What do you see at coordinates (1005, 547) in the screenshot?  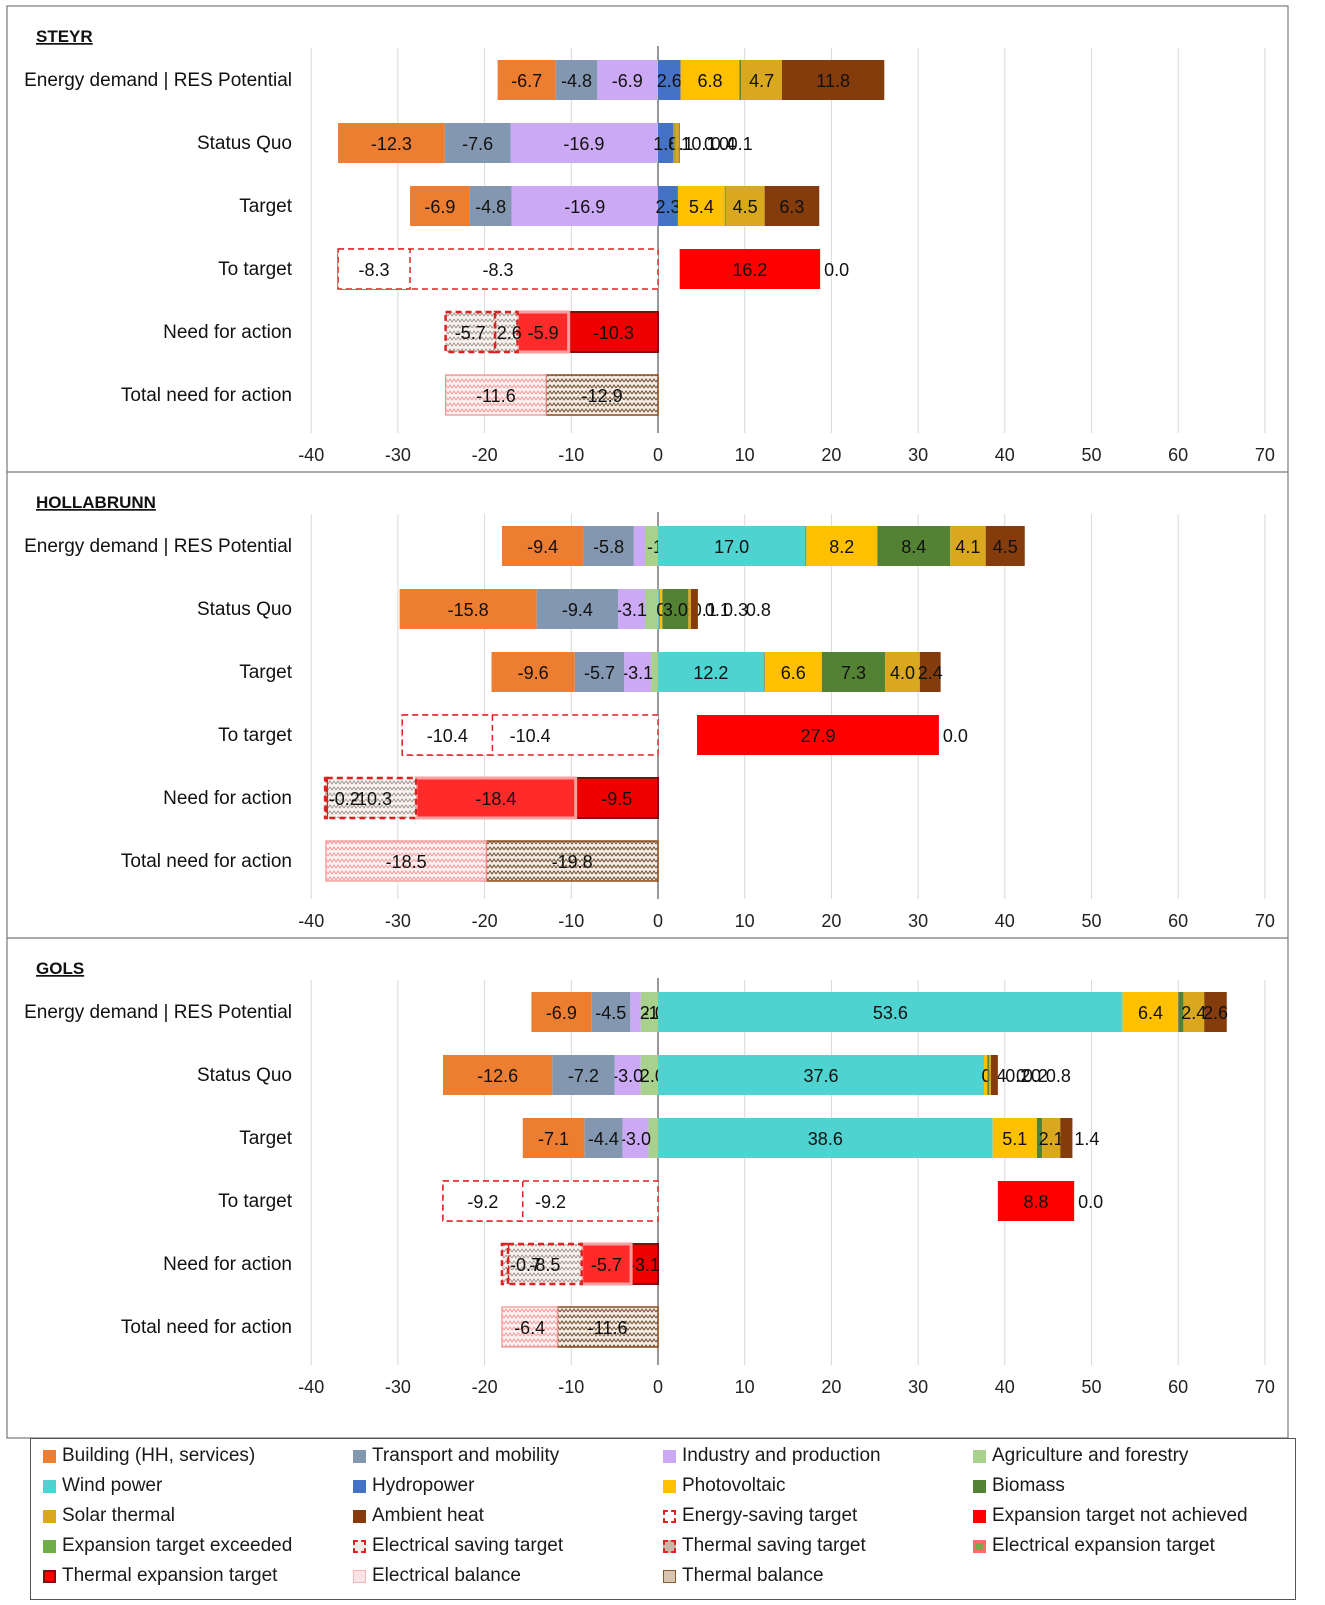 I see `data-label: 4.5` at bounding box center [1005, 547].